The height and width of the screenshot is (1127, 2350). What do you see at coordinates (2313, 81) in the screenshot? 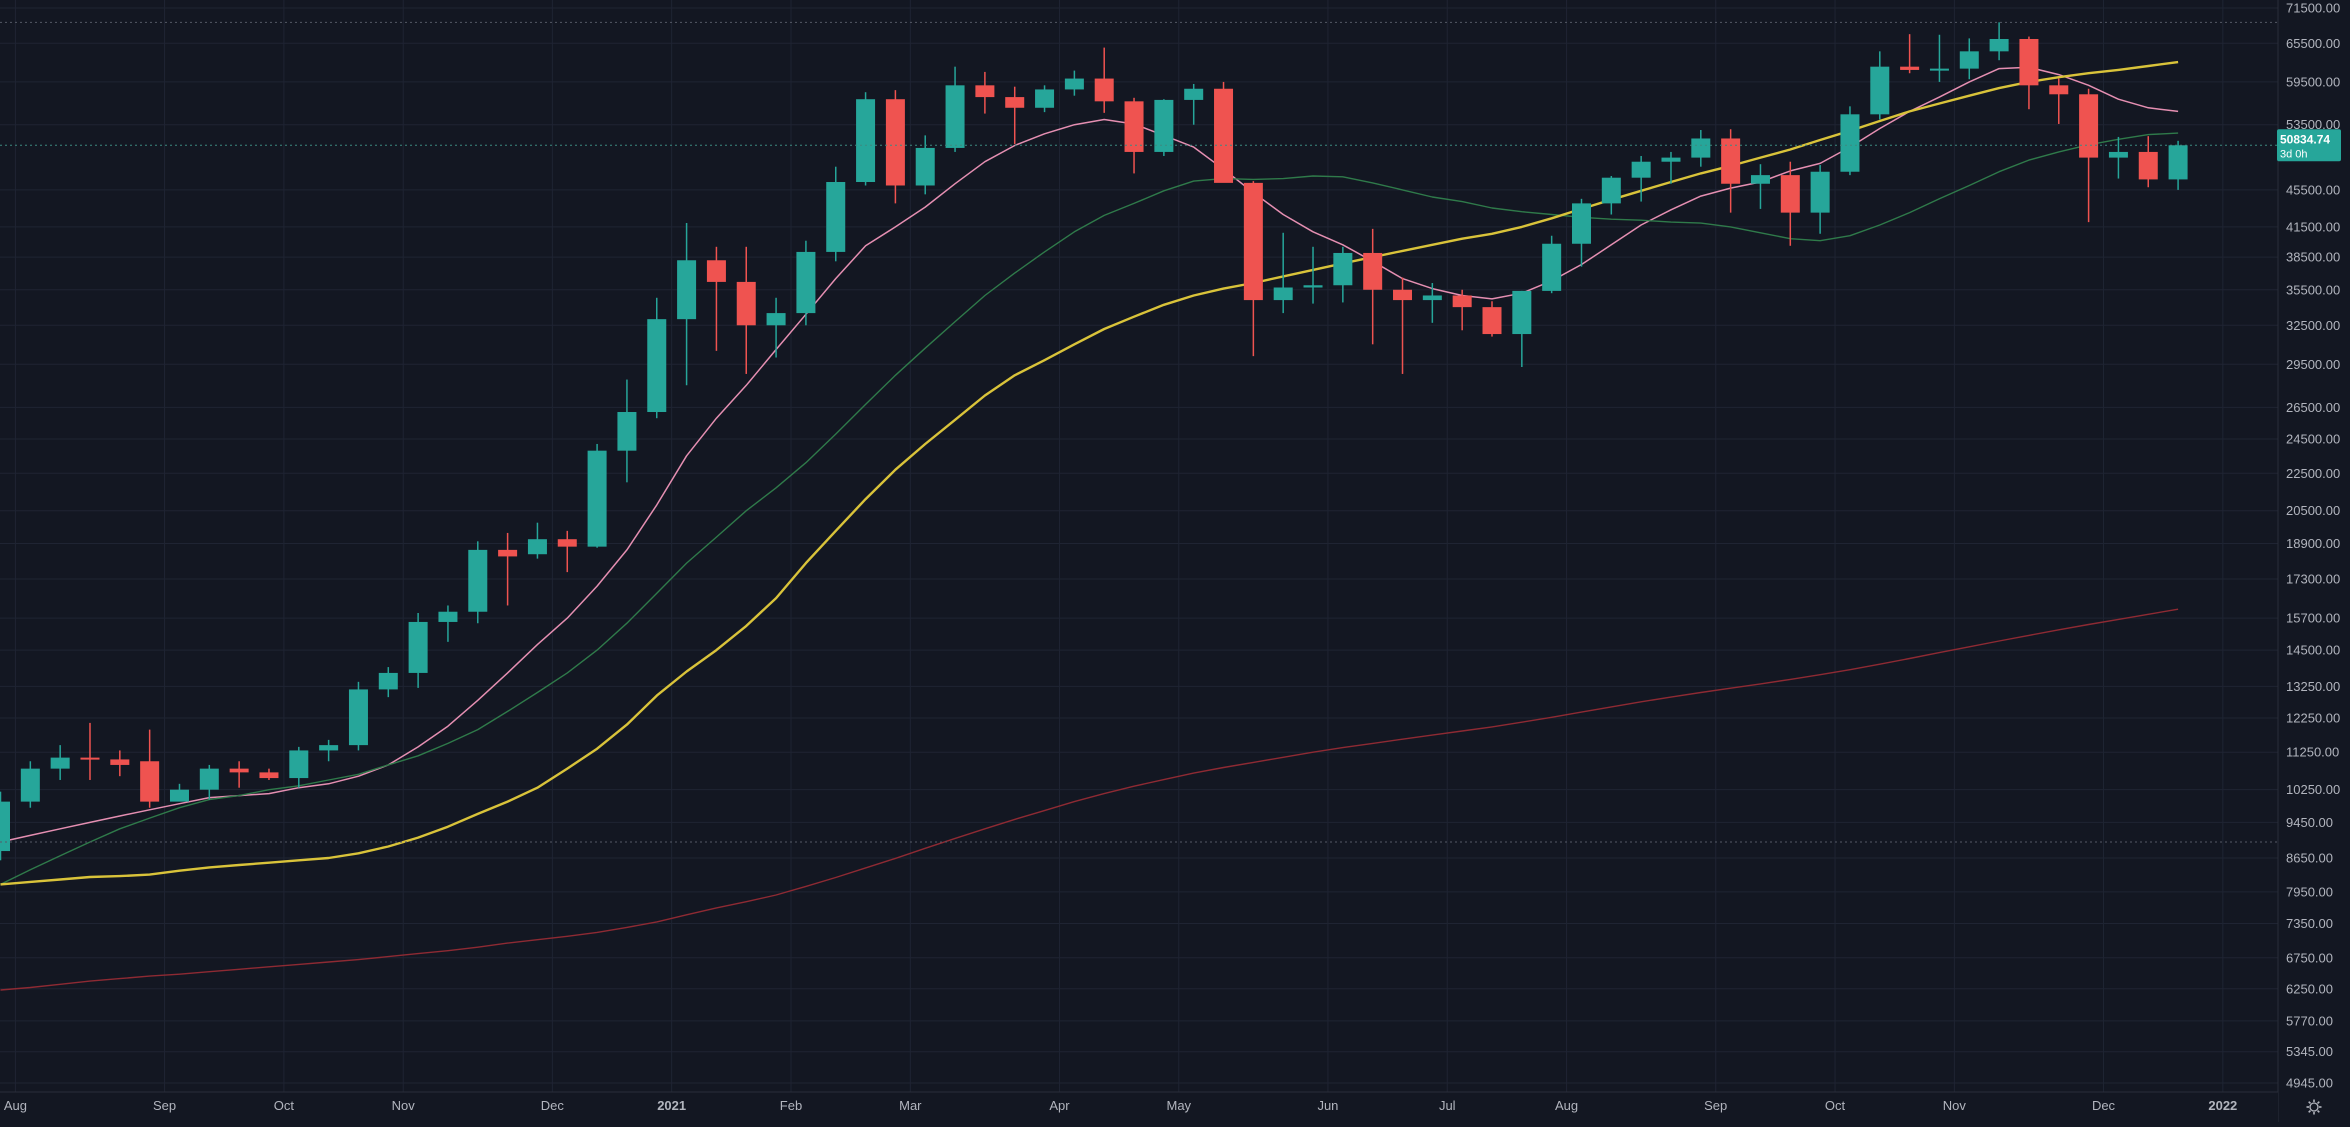
I see `price-tick-label: 59500.00` at bounding box center [2313, 81].